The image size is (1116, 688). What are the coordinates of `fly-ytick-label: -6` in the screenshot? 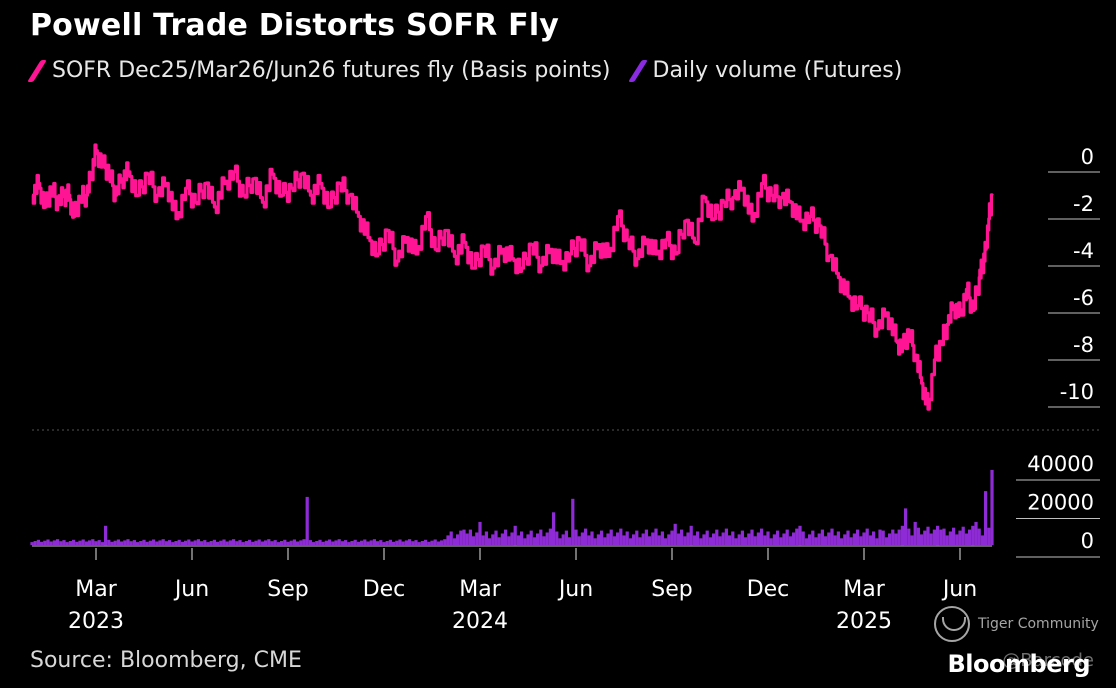 It's located at (1083, 298).